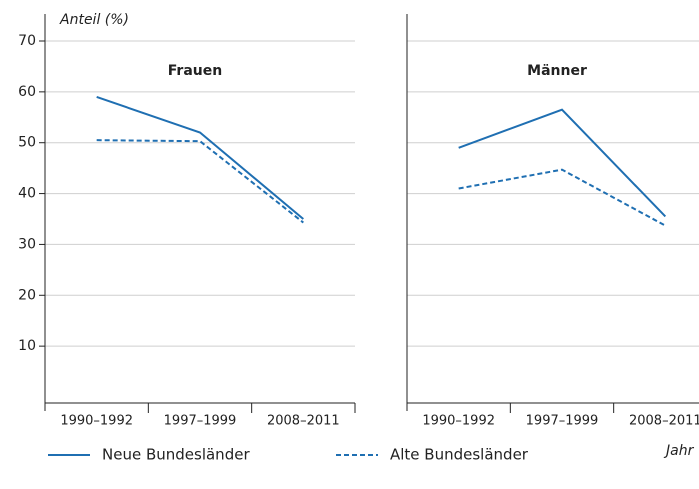 The image size is (699, 489). Describe the element at coordinates (27, 346) in the screenshot. I see `y-tick-label: 10` at that location.